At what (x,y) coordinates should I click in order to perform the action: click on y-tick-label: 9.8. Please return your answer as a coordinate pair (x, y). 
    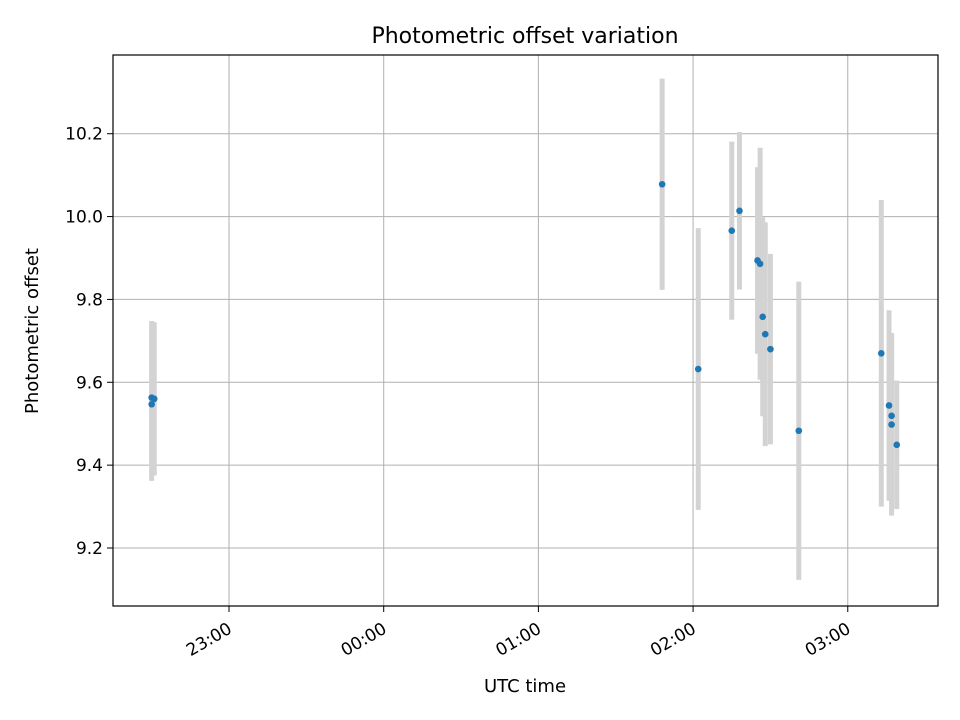
    Looking at the image, I should click on (89, 300).